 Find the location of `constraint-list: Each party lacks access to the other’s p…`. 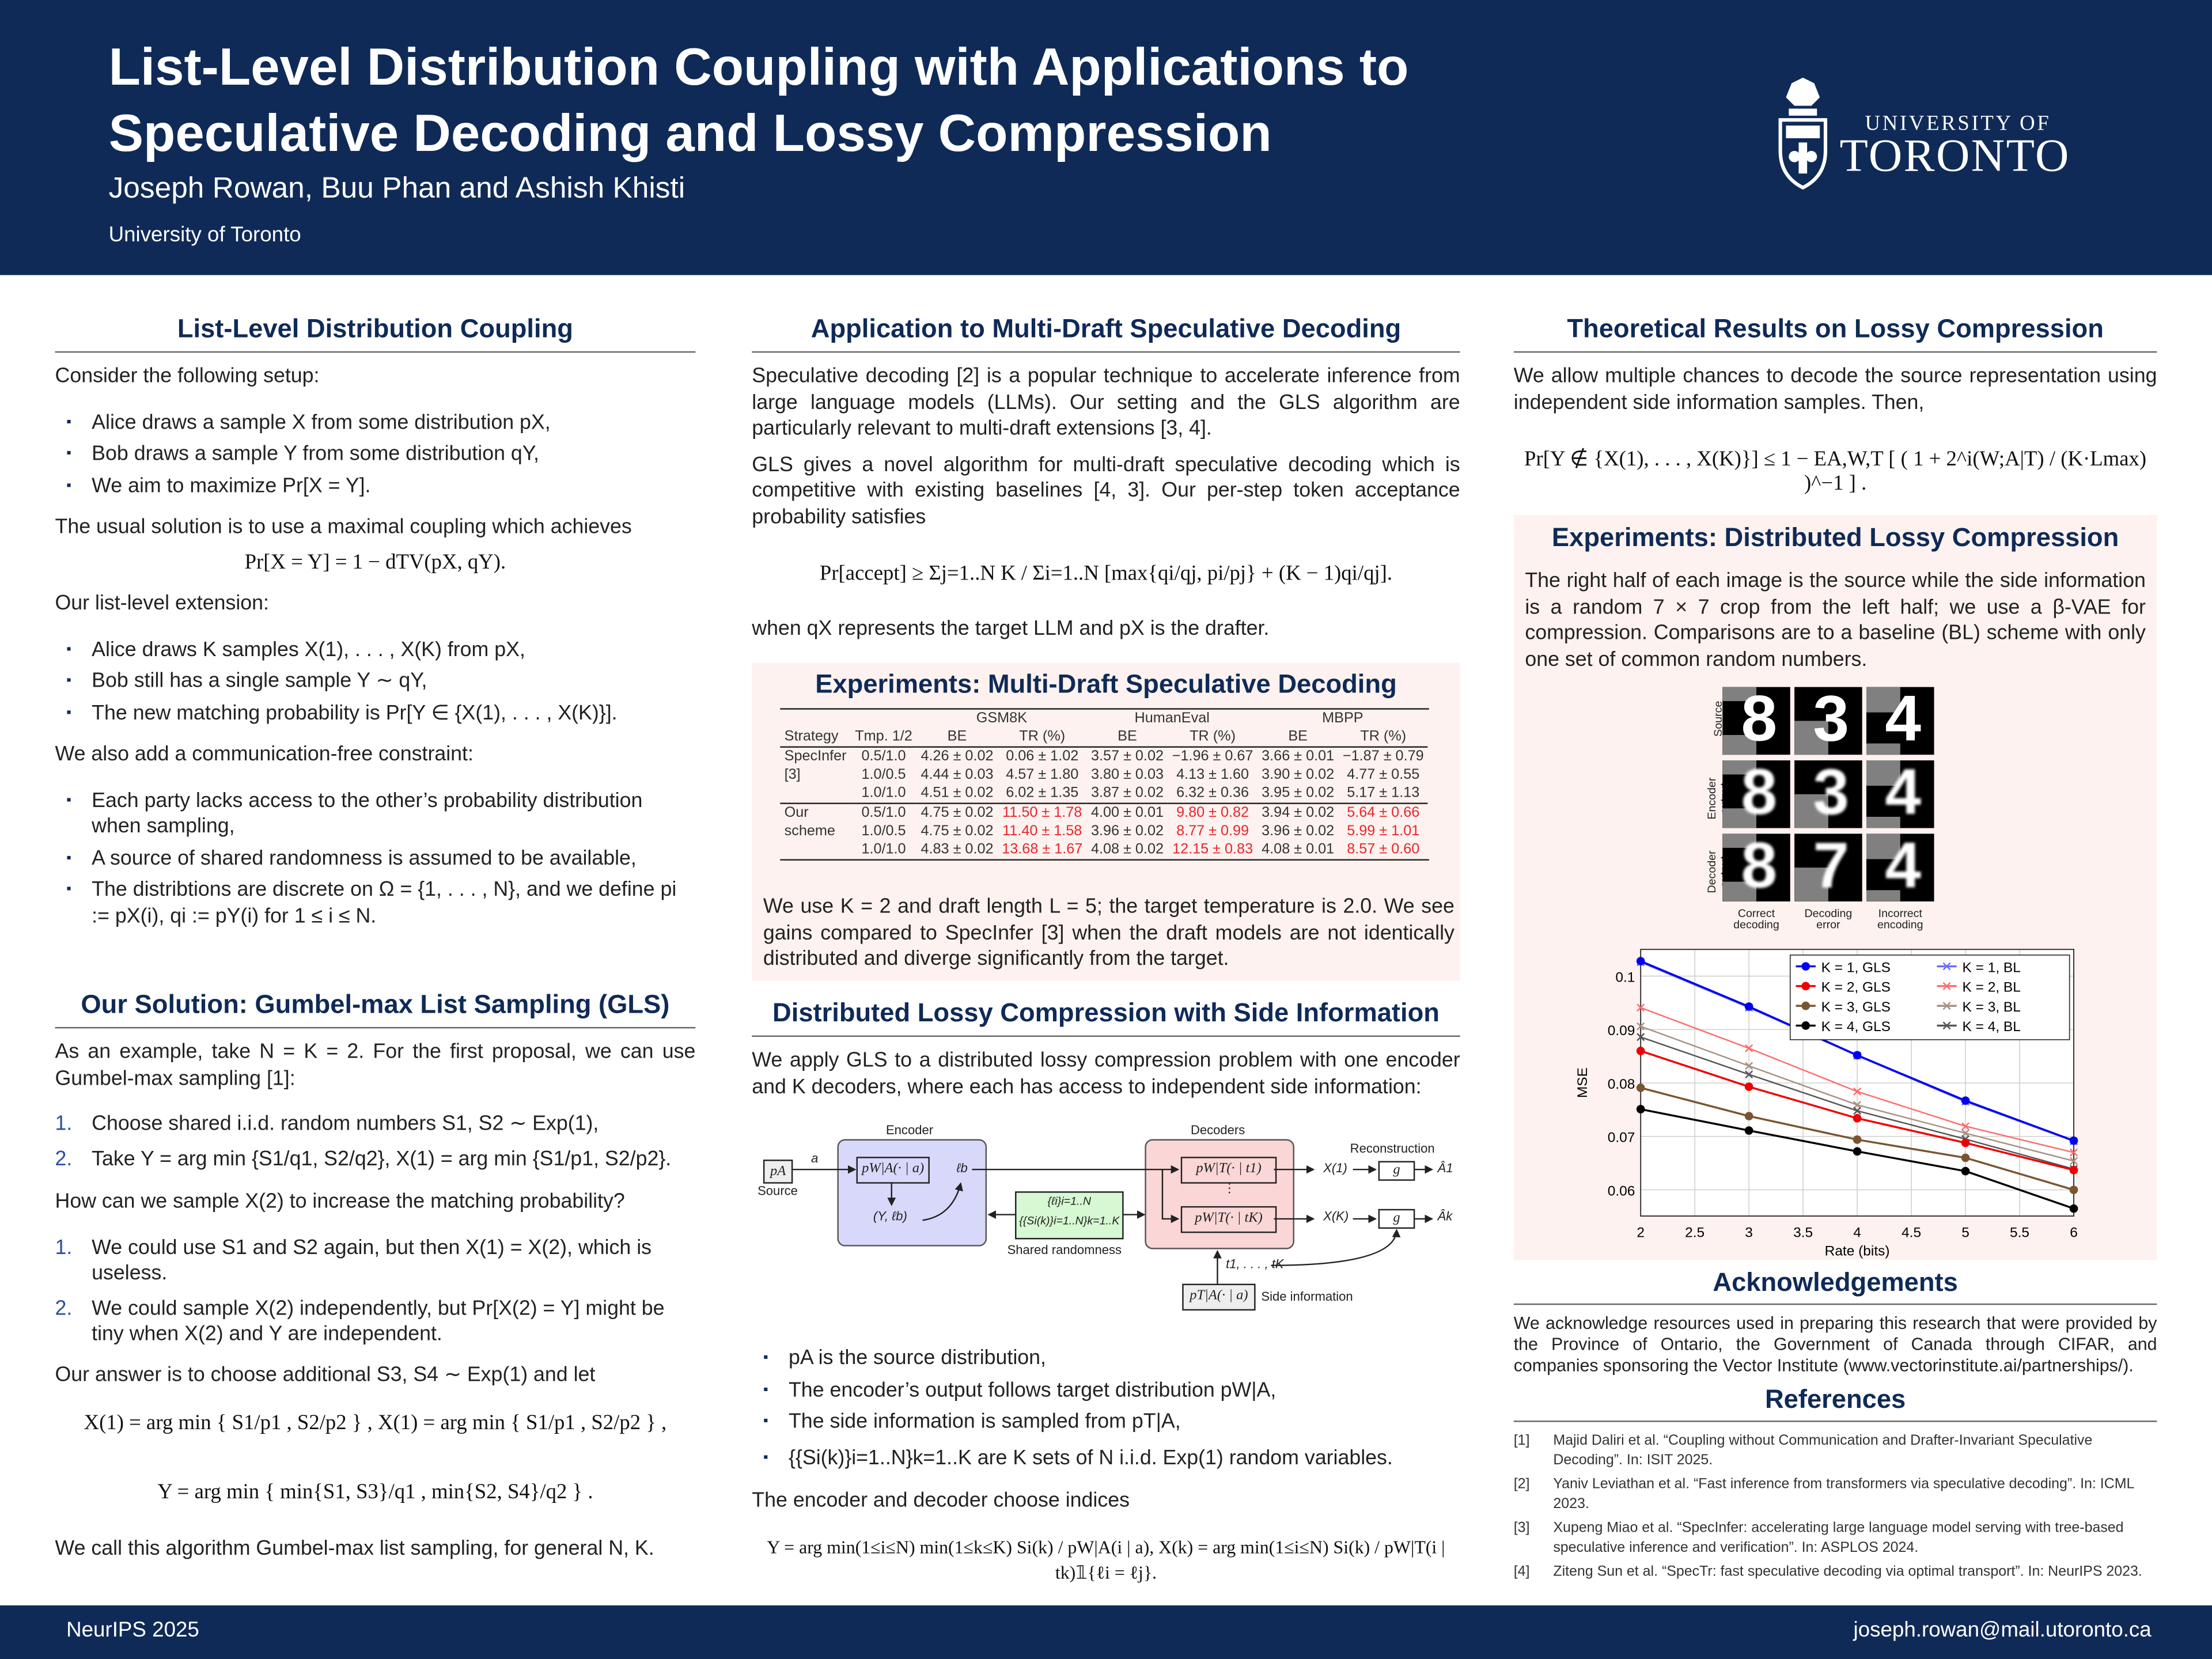

constraint-list: Each party lacks access to the other’s p… is located at coordinates (375, 859).